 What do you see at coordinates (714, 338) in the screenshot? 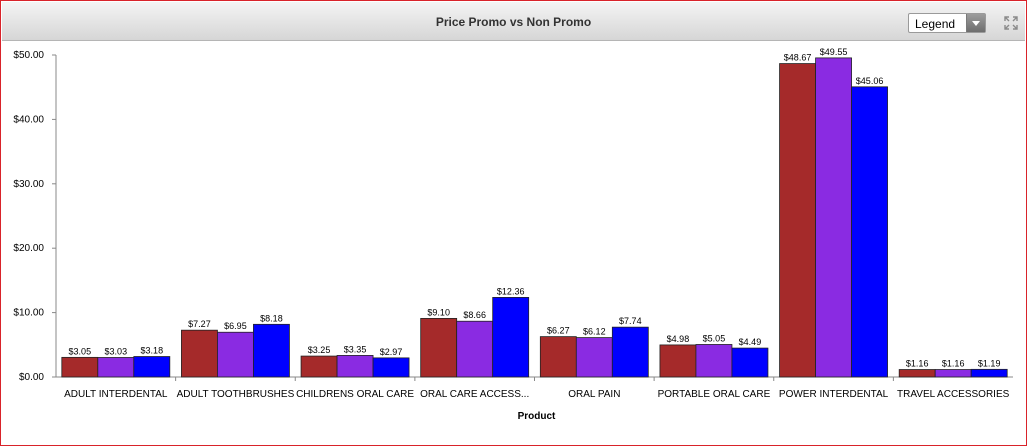
I see `data-label: $5.05` at bounding box center [714, 338].